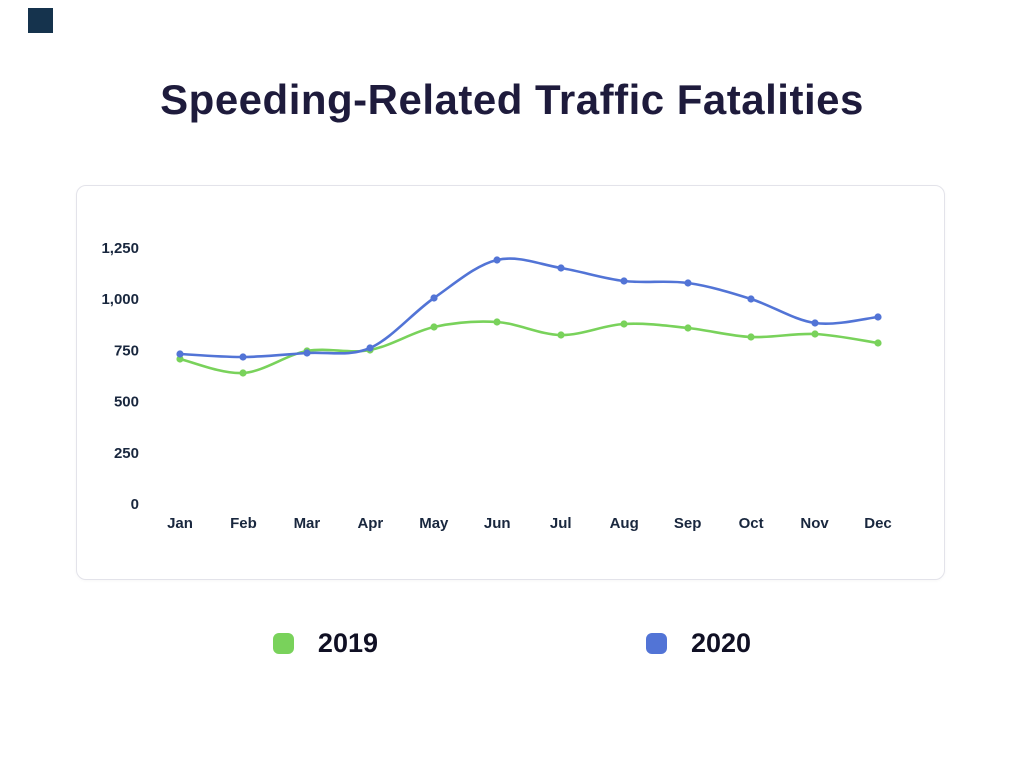  What do you see at coordinates (656, 643) in the screenshot?
I see `legend-swatch-2020` at bounding box center [656, 643].